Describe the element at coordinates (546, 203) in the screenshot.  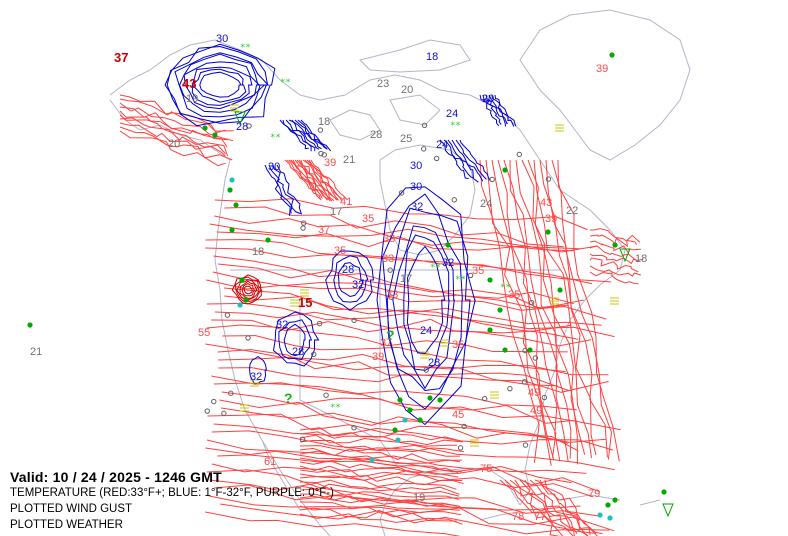
I see `temp-label: 43` at that location.